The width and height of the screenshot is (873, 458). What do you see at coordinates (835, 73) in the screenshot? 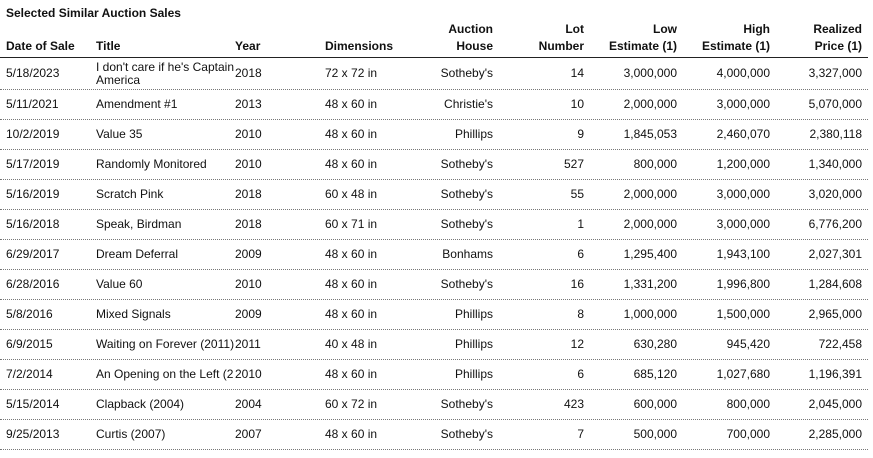
I see `cell-realized-price: 3,327,000` at bounding box center [835, 73].